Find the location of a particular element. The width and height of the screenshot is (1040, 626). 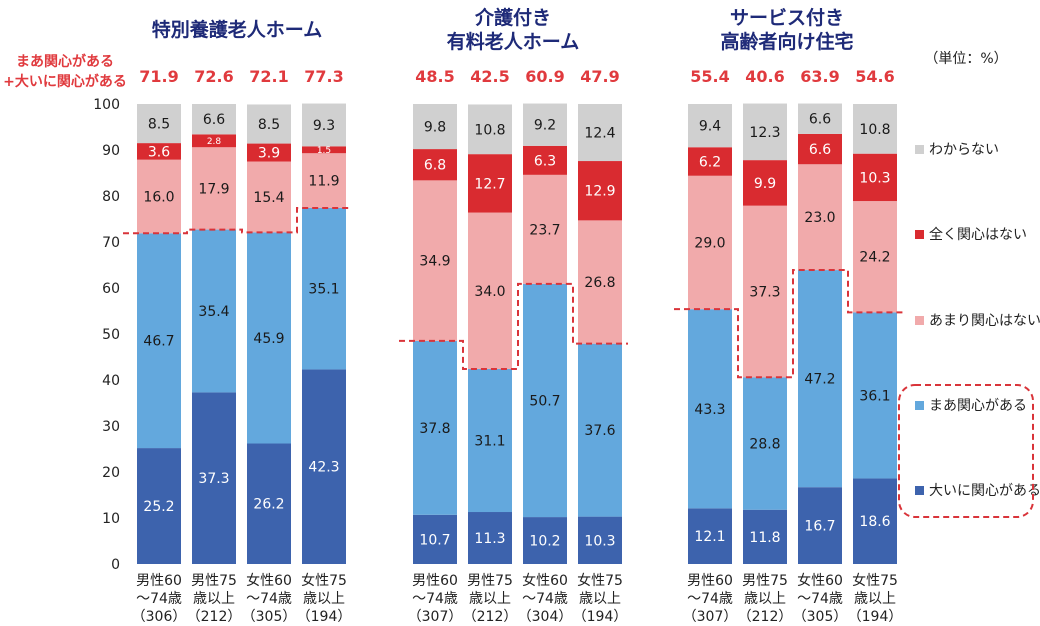

sum-value: 63.9 is located at coordinates (819, 76).